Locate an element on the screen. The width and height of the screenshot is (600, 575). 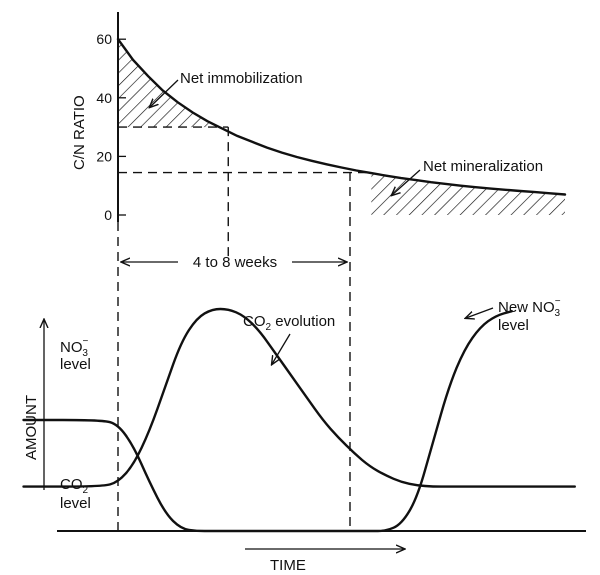
mineralization-hatch-area is located at coordinates (468, 194).